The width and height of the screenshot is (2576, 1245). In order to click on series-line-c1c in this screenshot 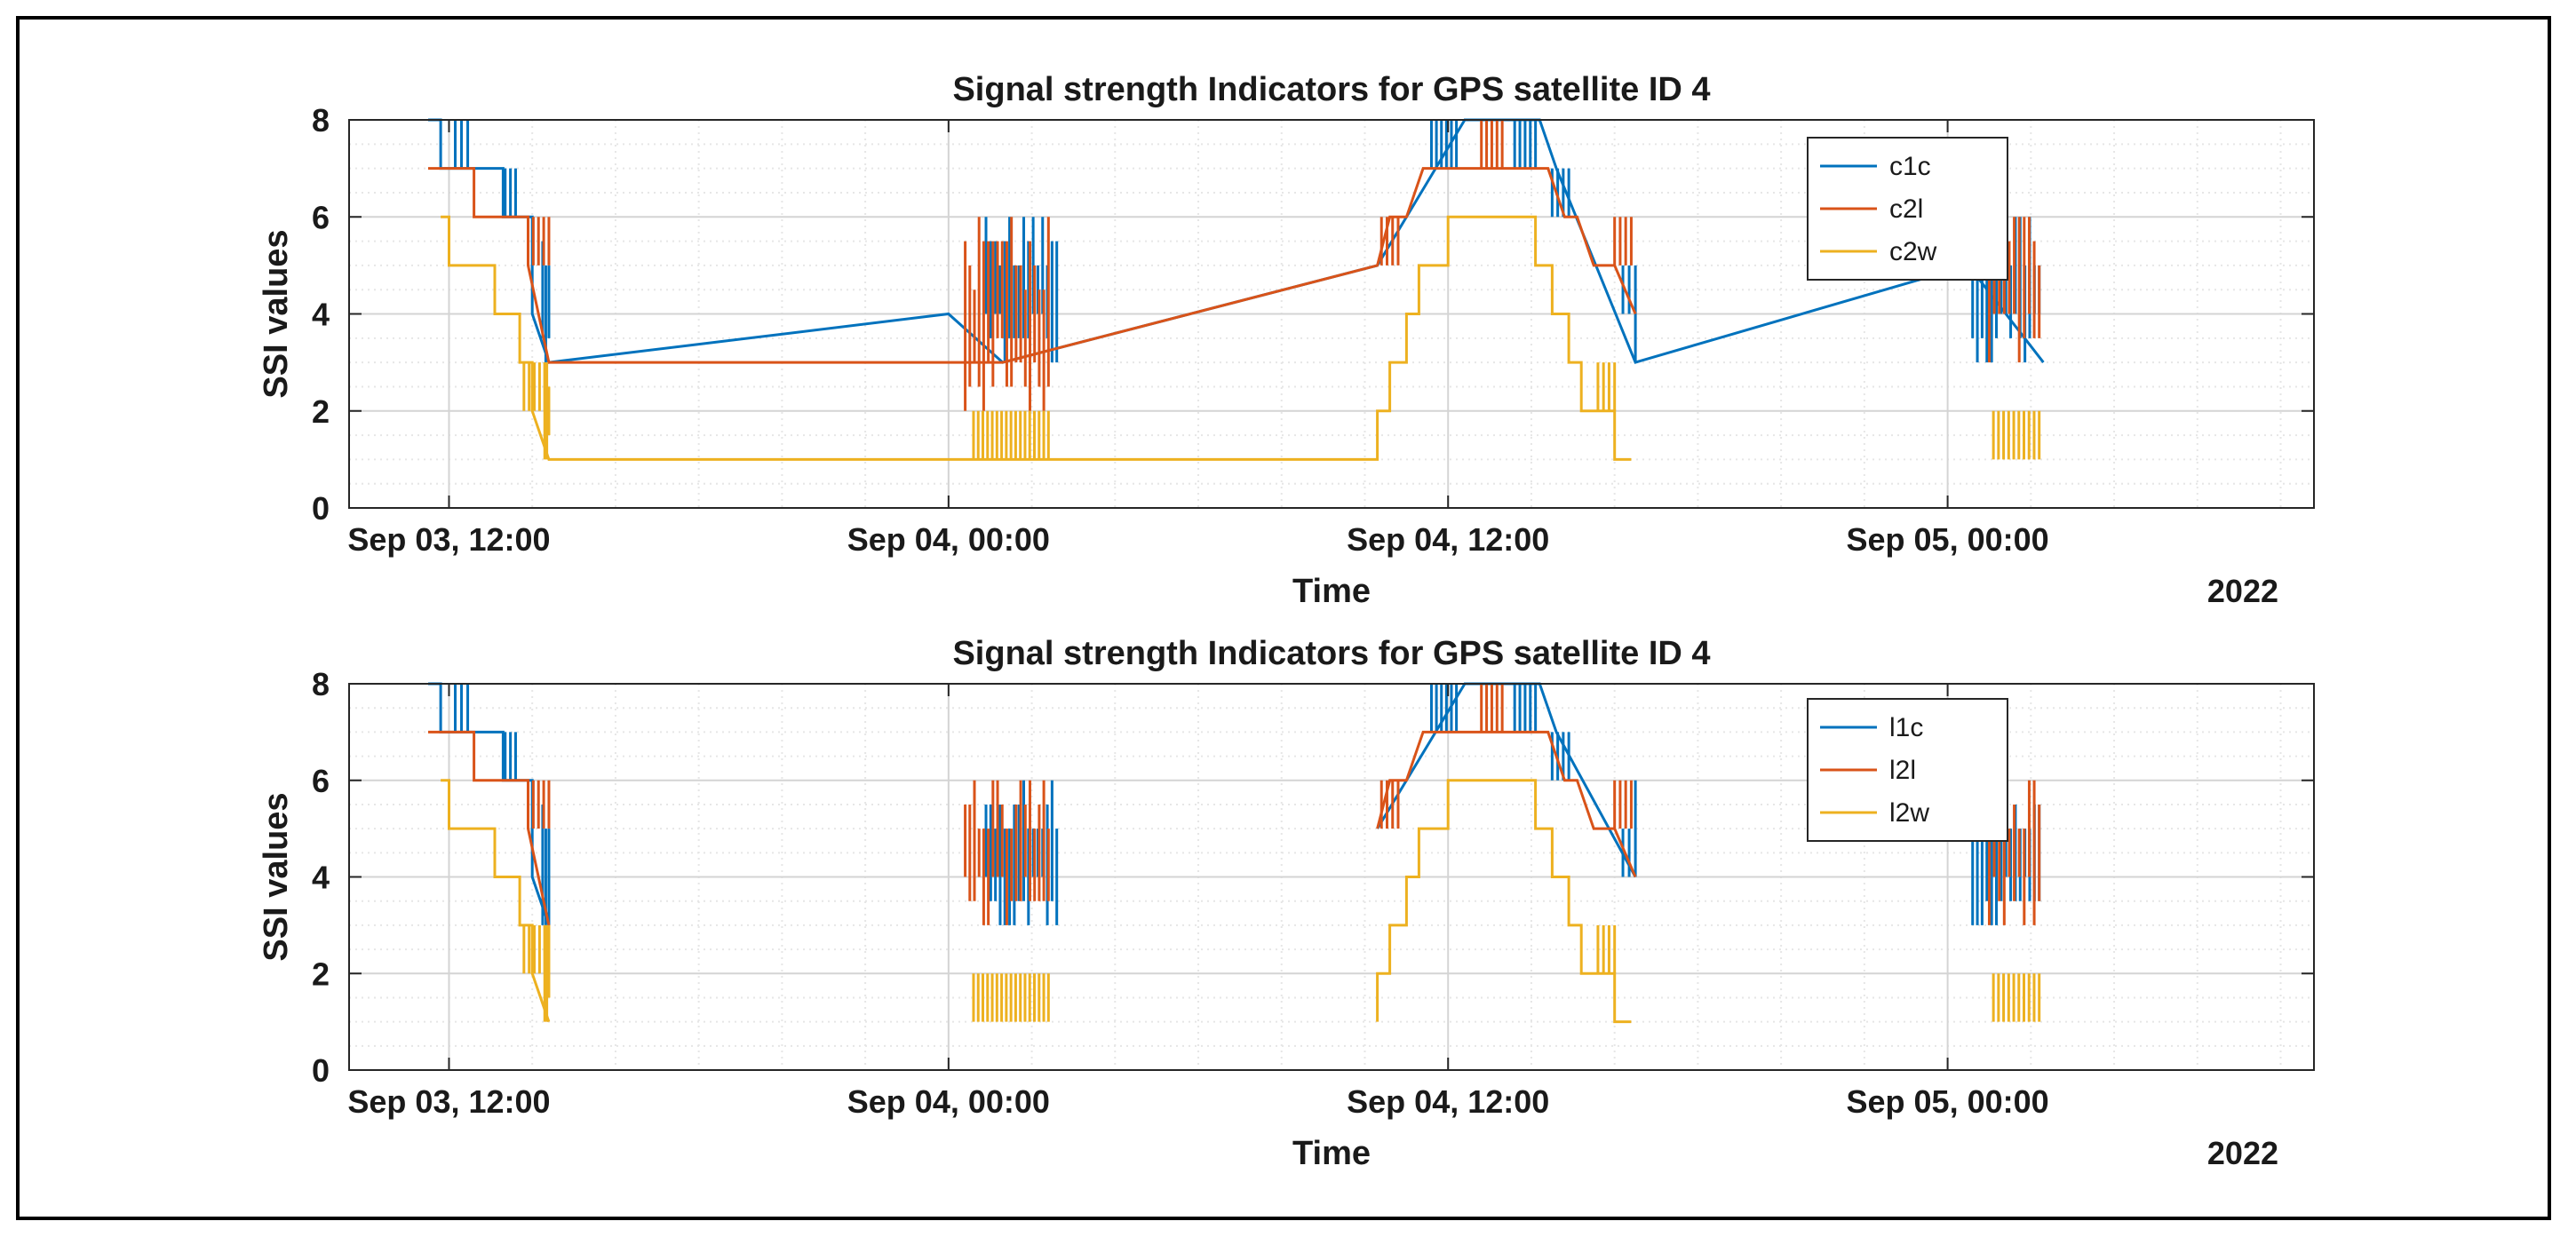, I will do `click(1236, 241)`.